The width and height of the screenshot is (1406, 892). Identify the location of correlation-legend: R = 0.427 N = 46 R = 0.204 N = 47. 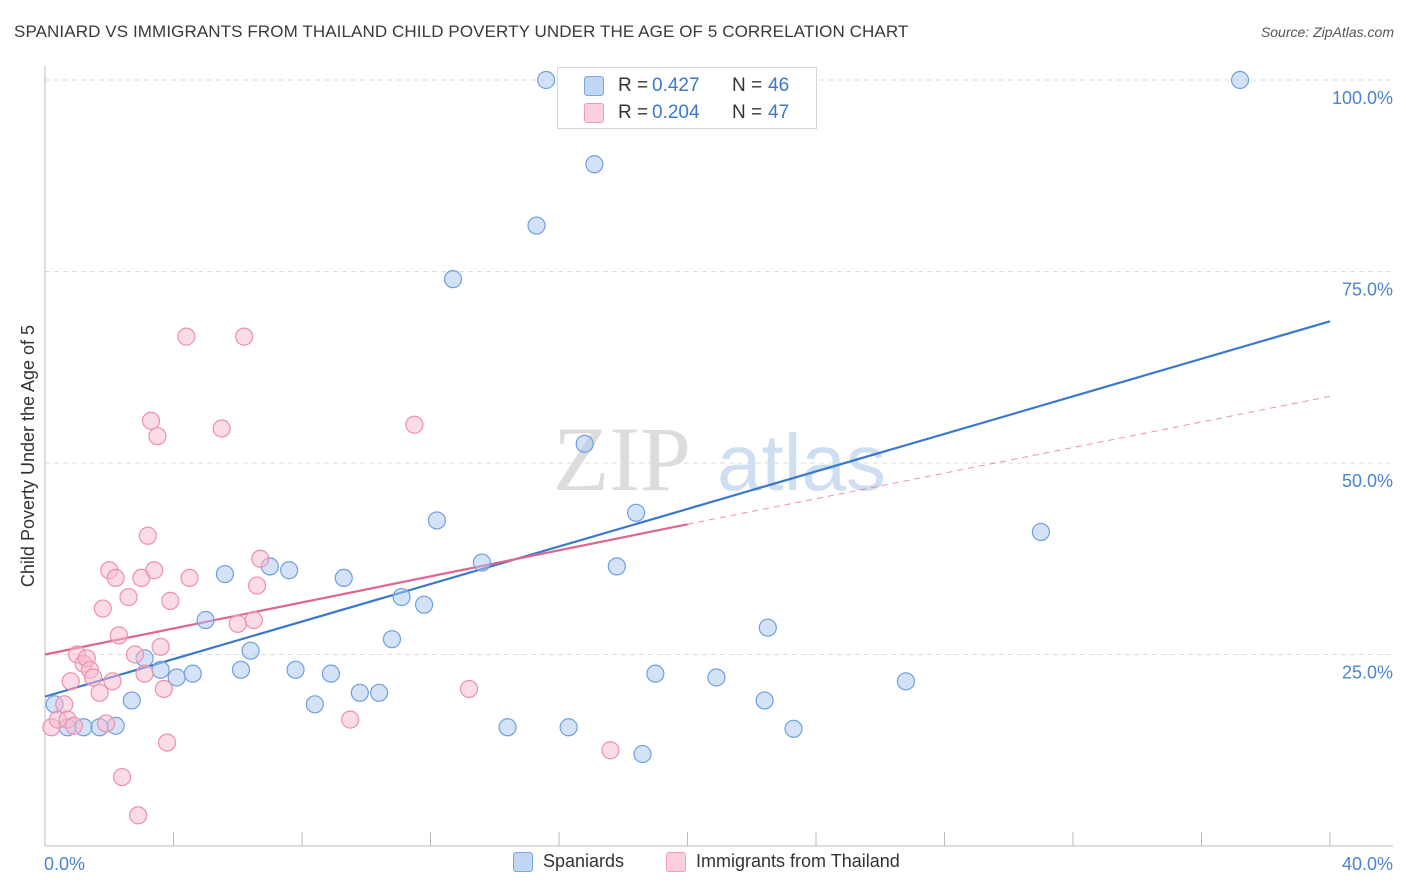
(687, 98).